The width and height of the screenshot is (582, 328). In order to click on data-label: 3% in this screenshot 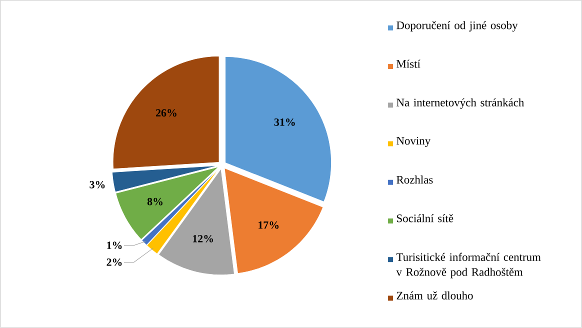, I will do `click(97, 184)`.